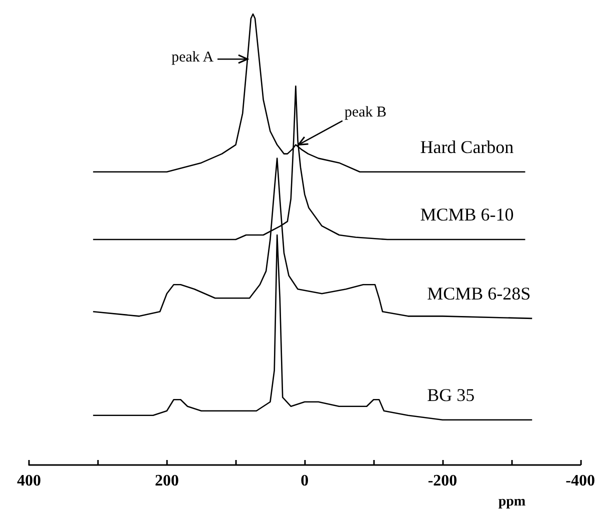  Describe the element at coordinates (166, 481) in the screenshot. I see `x-tick-label: 200` at that location.